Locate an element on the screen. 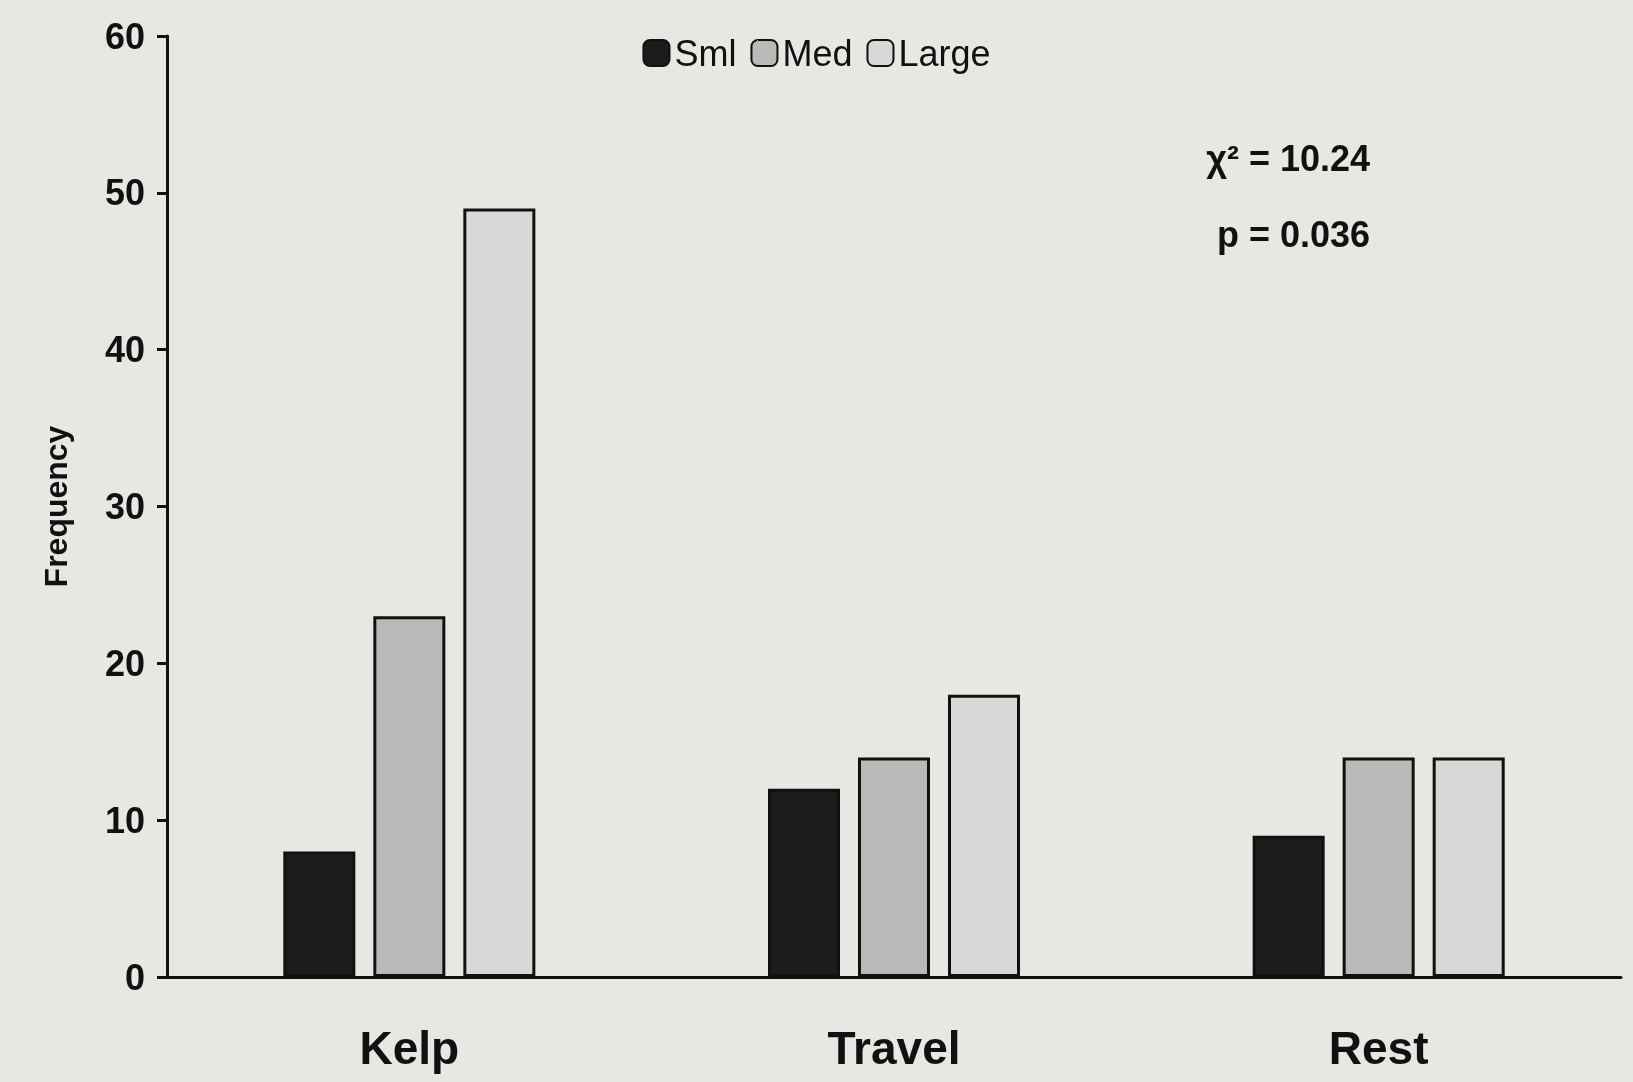  y-tick-label: 0 is located at coordinates (134, 977).